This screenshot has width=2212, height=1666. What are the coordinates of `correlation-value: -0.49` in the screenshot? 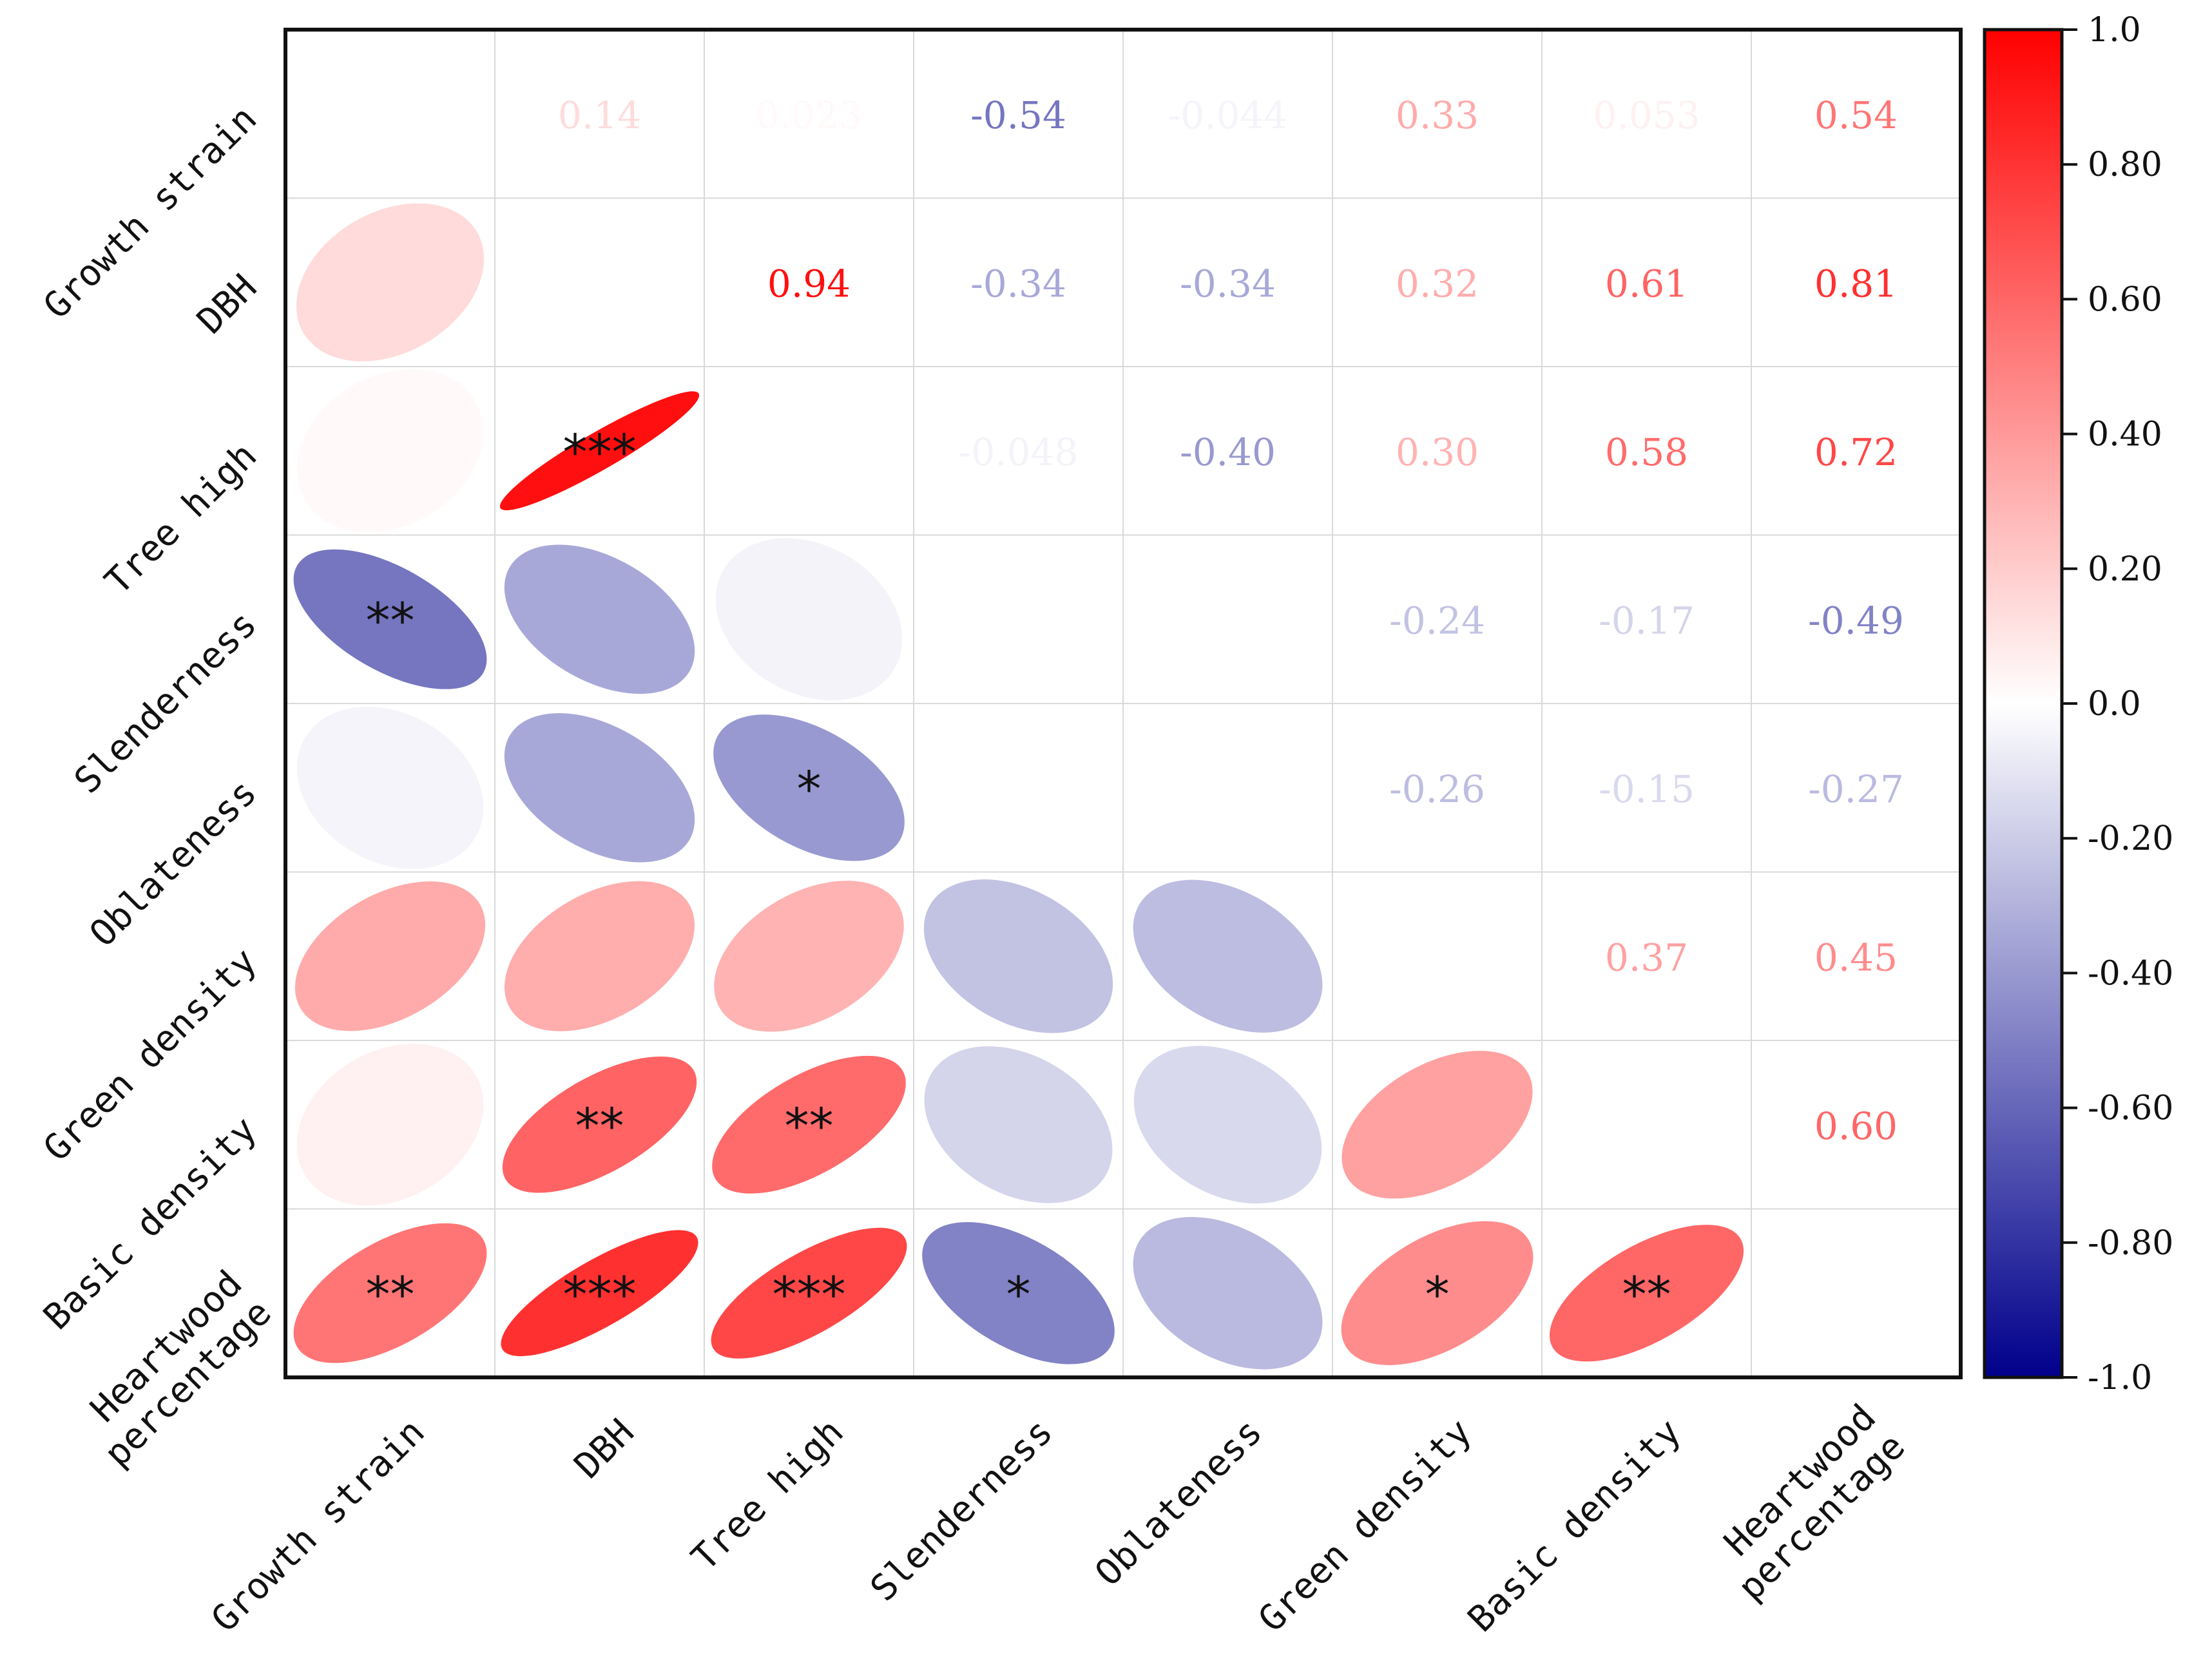 It's located at (1856, 620).